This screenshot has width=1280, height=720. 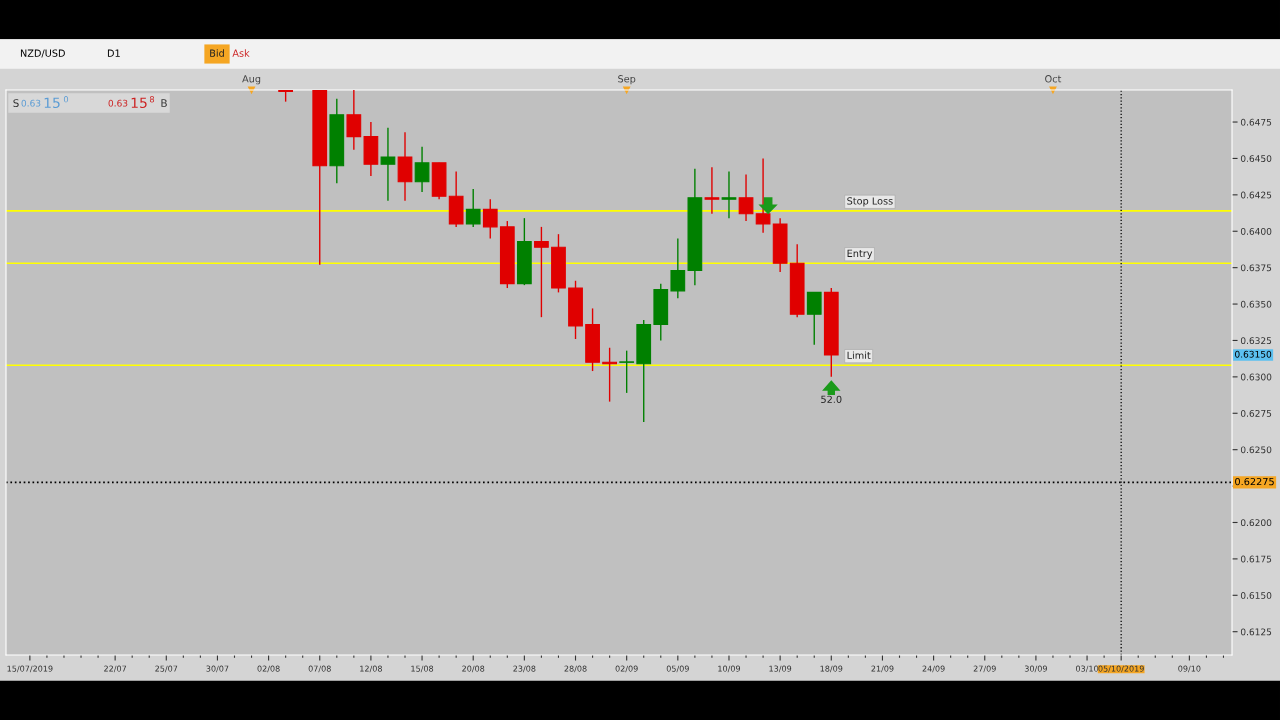 I want to click on text: Oct, so click(x=1053, y=79).